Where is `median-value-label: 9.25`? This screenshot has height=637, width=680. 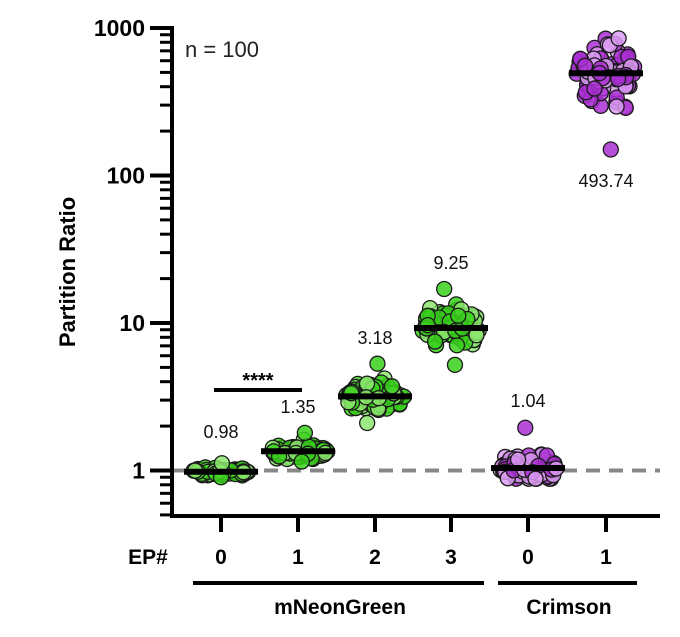 median-value-label: 9.25 is located at coordinates (450, 263).